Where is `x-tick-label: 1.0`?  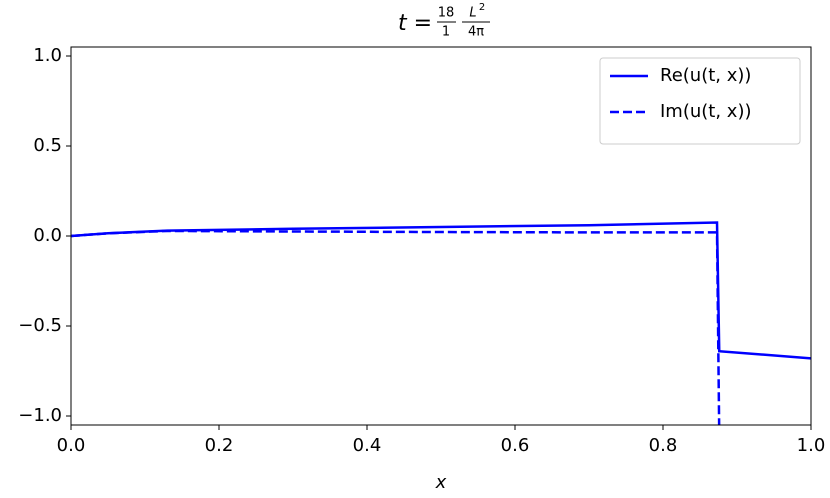 x-tick-label: 1.0 is located at coordinates (811, 445).